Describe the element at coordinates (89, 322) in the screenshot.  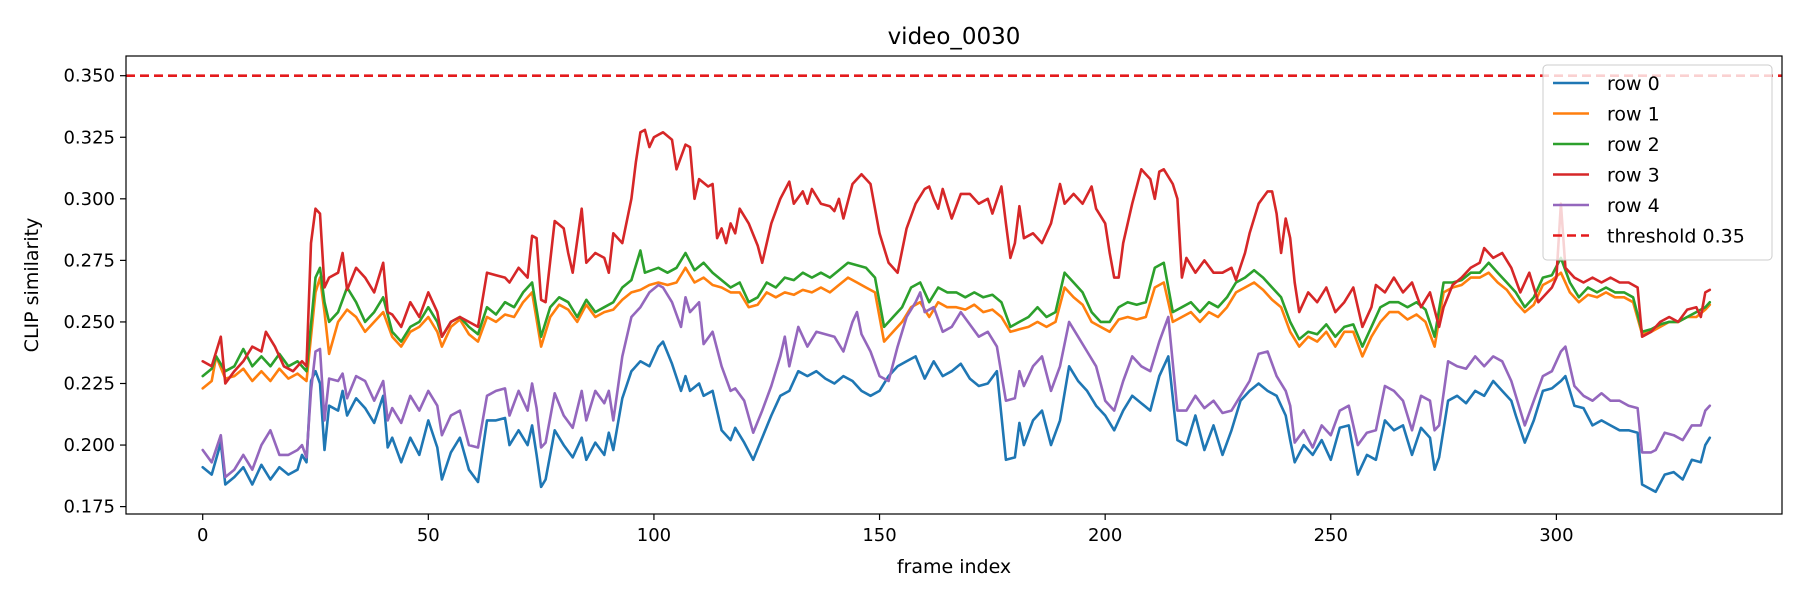
I see `y-tick-label: 0.250` at that location.